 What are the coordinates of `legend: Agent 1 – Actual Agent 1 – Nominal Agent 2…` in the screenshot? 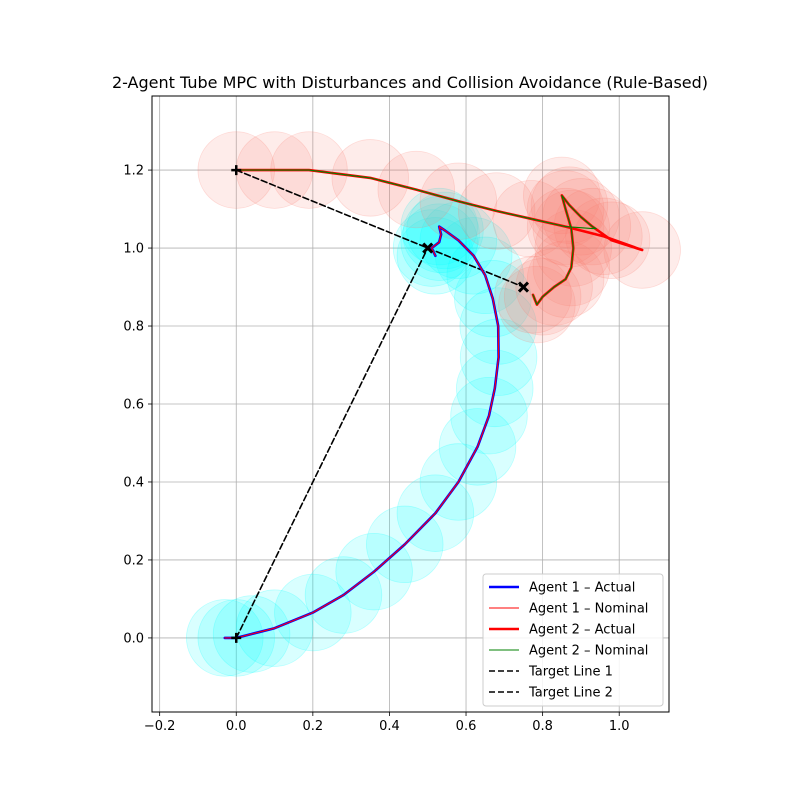 It's located at (573, 640).